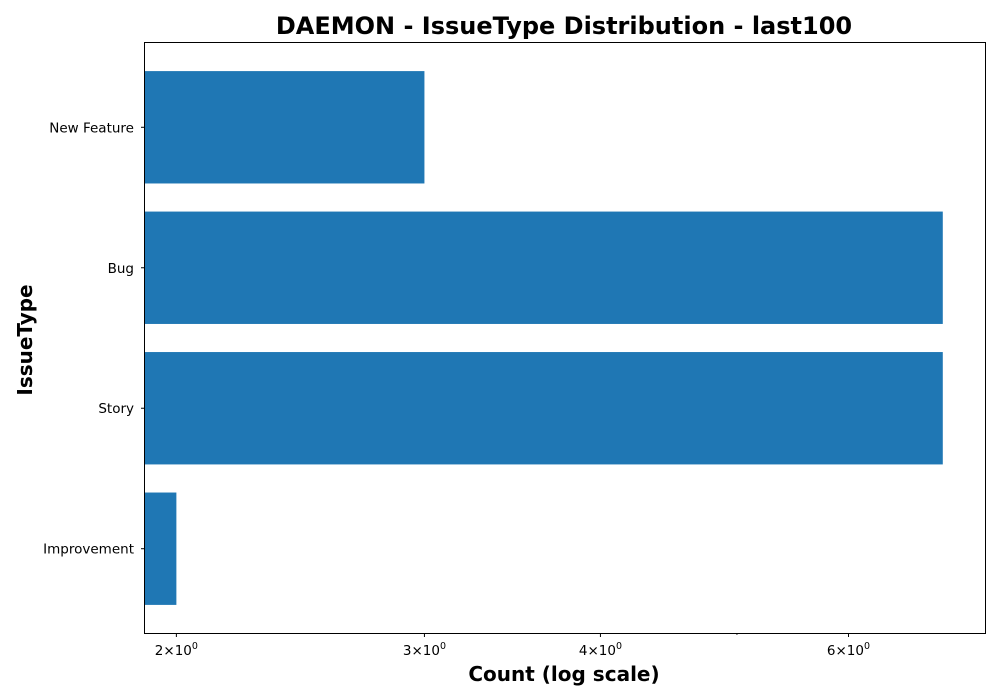 This screenshot has width=1000, height=700. I want to click on y-ticks-group: New Feature Bug Story Improvement, so click(94, 339).